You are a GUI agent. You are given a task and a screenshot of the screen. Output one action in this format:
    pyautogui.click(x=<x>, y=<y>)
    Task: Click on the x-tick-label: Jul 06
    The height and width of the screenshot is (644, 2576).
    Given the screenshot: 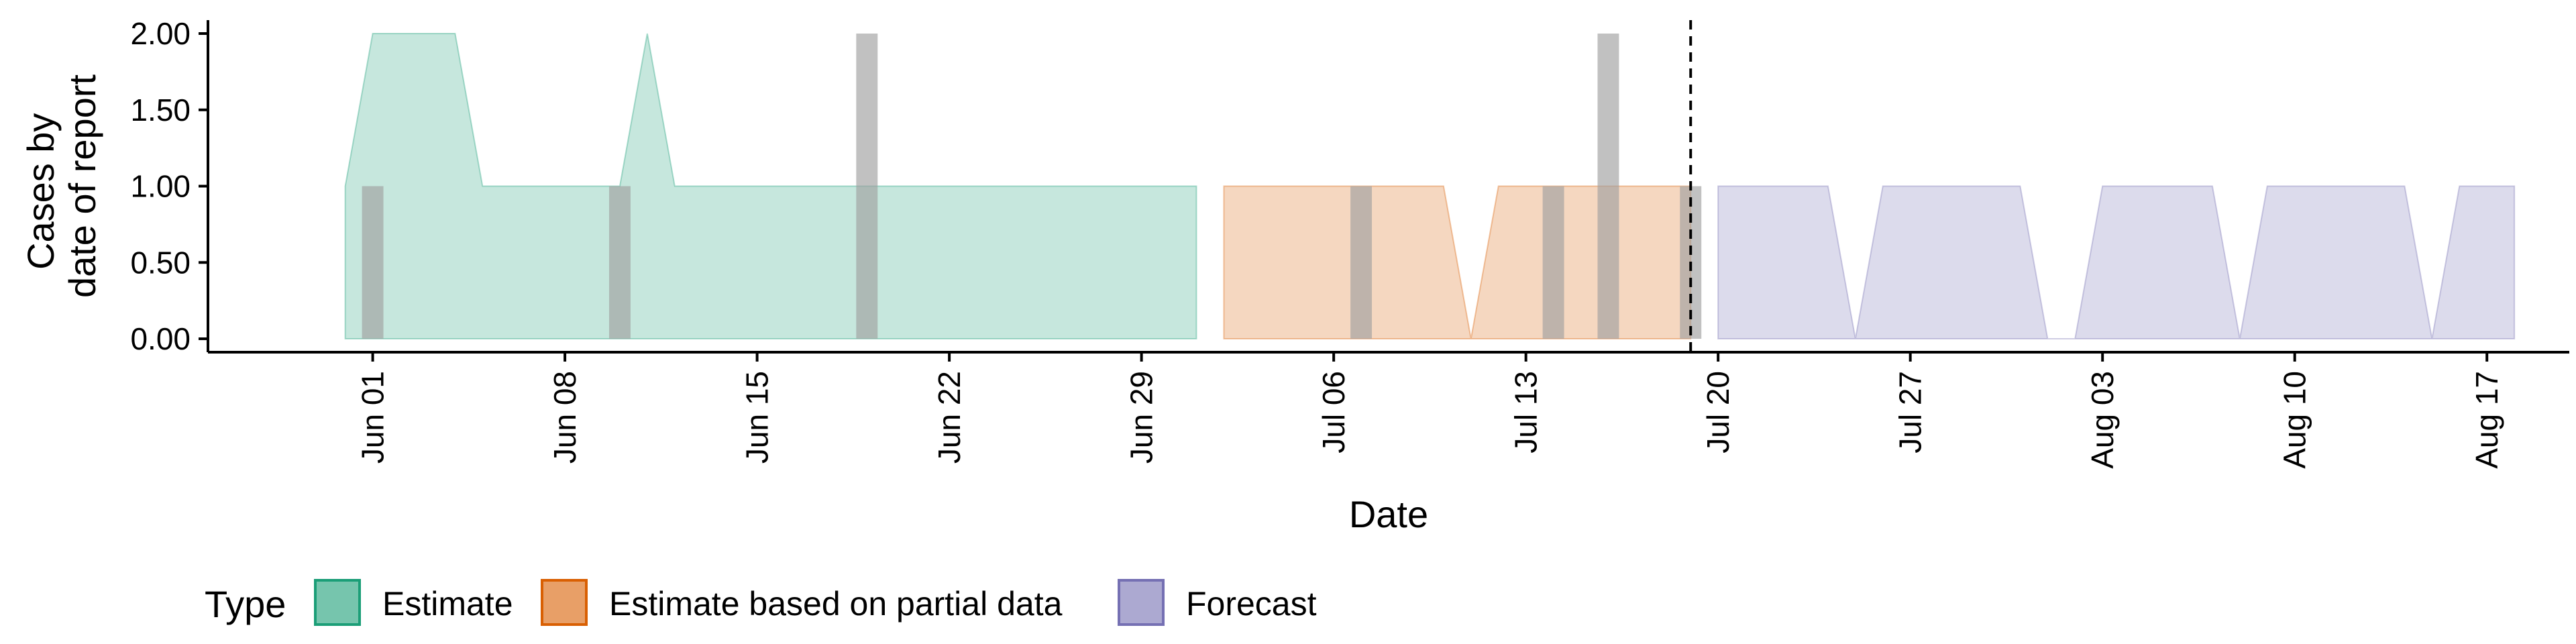 What is the action you would take?
    pyautogui.click(x=1333, y=412)
    